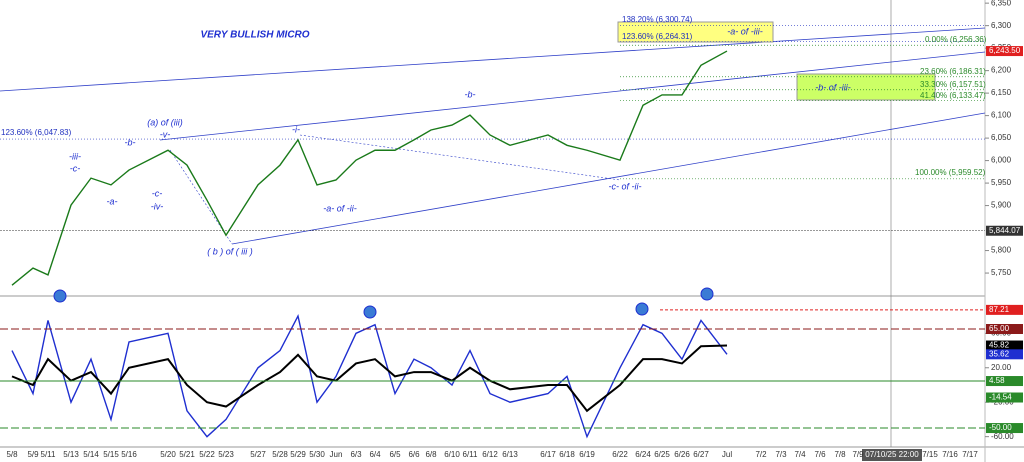 Image resolution: width=1024 pixels, height=462 pixels. What do you see at coordinates (71, 454) in the screenshot?
I see `x-tick-label: 5/13` at bounding box center [71, 454].